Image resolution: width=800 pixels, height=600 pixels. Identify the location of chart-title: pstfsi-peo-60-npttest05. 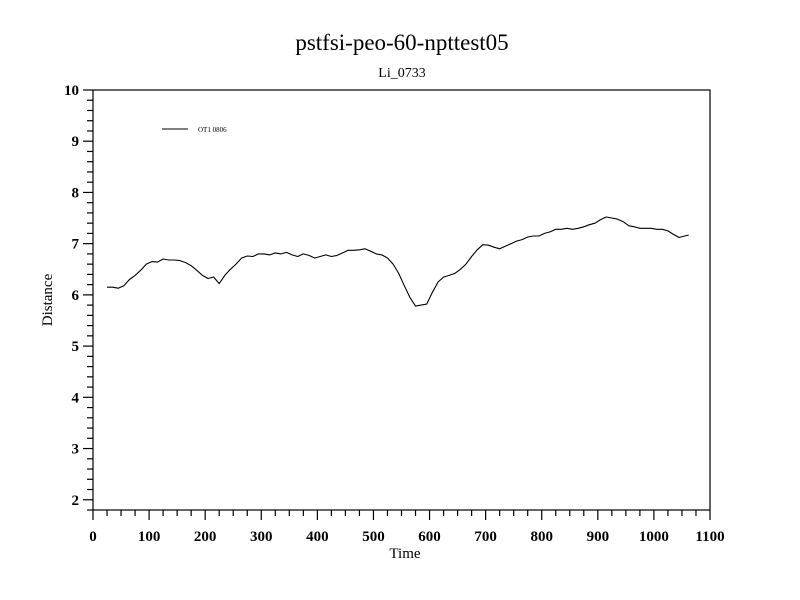
(401, 42).